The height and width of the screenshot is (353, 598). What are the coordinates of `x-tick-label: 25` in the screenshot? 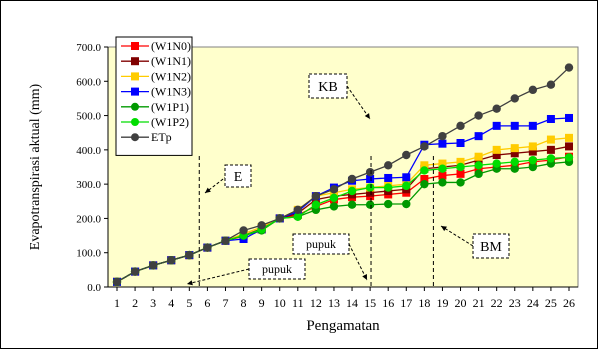 It's located at (551, 303).